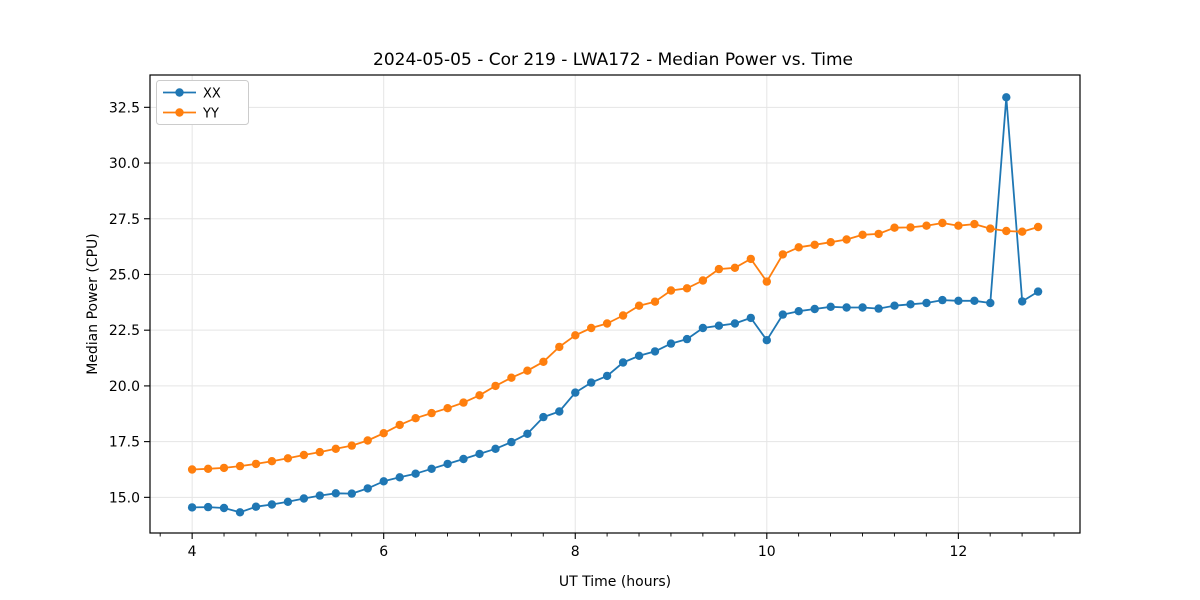 Image resolution: width=1200 pixels, height=600 pixels. I want to click on y-tick-label: 30.0, so click(124, 164).